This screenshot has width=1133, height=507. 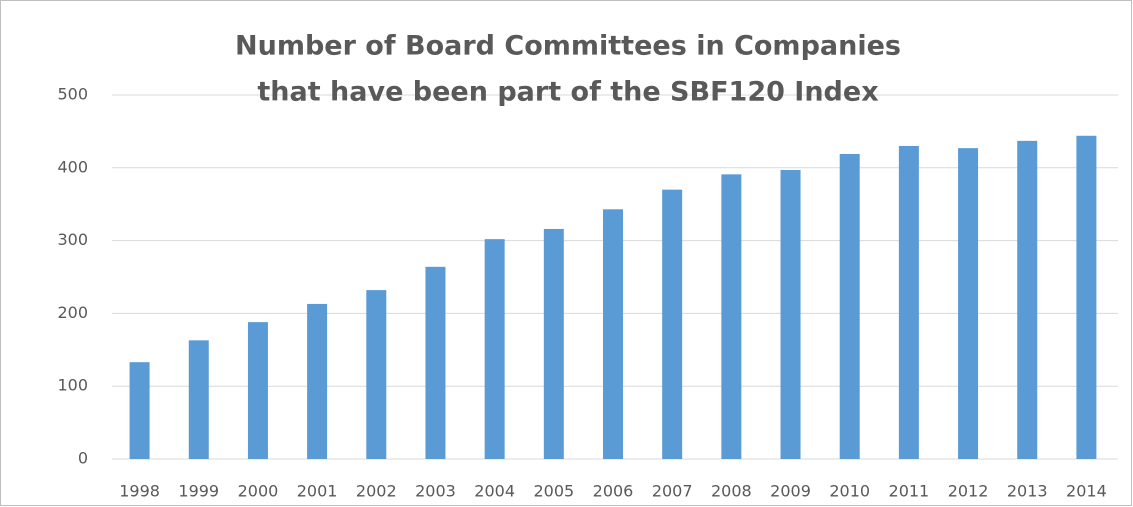 What do you see at coordinates (494, 491) in the screenshot?
I see `x-tick-label: 2004` at bounding box center [494, 491].